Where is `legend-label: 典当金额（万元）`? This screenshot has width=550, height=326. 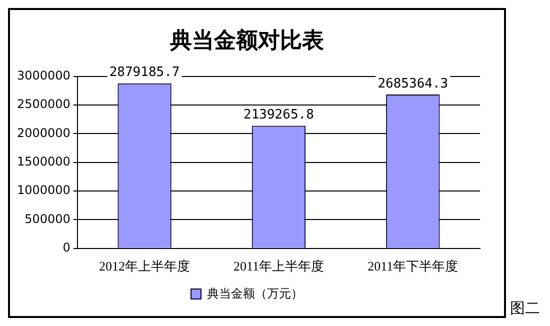
legend-label: 典当金额（万元） is located at coordinates (255, 293).